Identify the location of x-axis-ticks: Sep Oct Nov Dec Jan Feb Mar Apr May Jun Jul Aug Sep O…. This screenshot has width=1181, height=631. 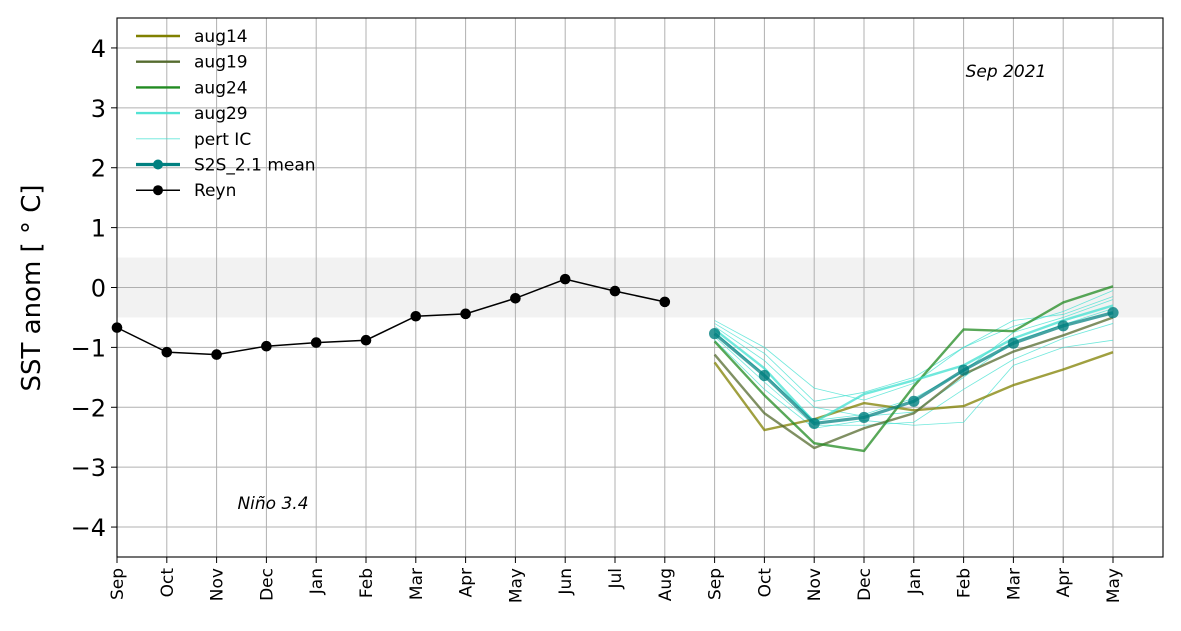
(616, 580).